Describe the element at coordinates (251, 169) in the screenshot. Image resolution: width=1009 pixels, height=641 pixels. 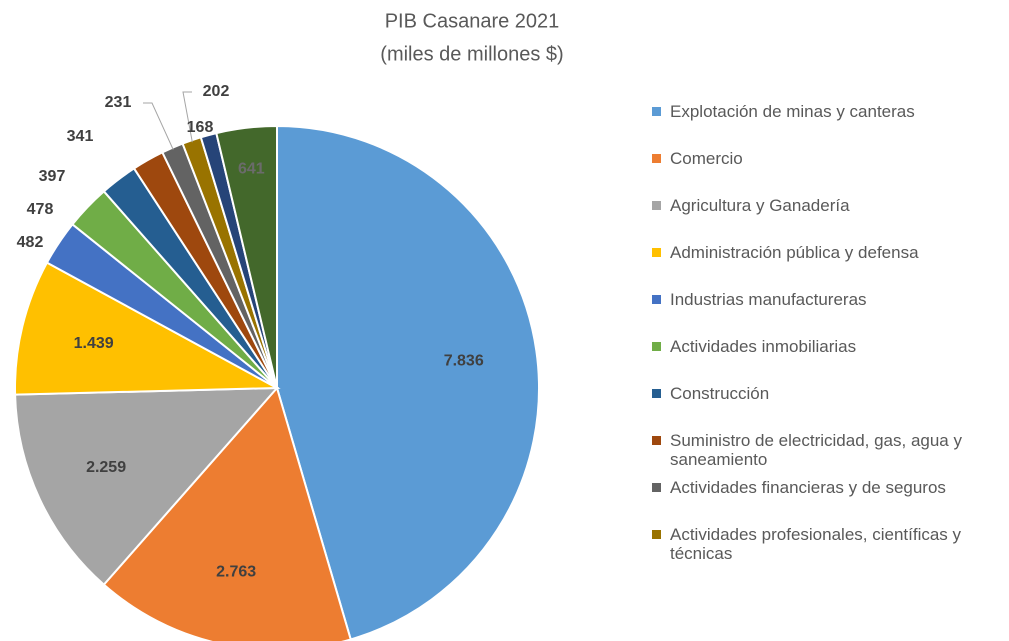
I see `data-label: 641` at that location.